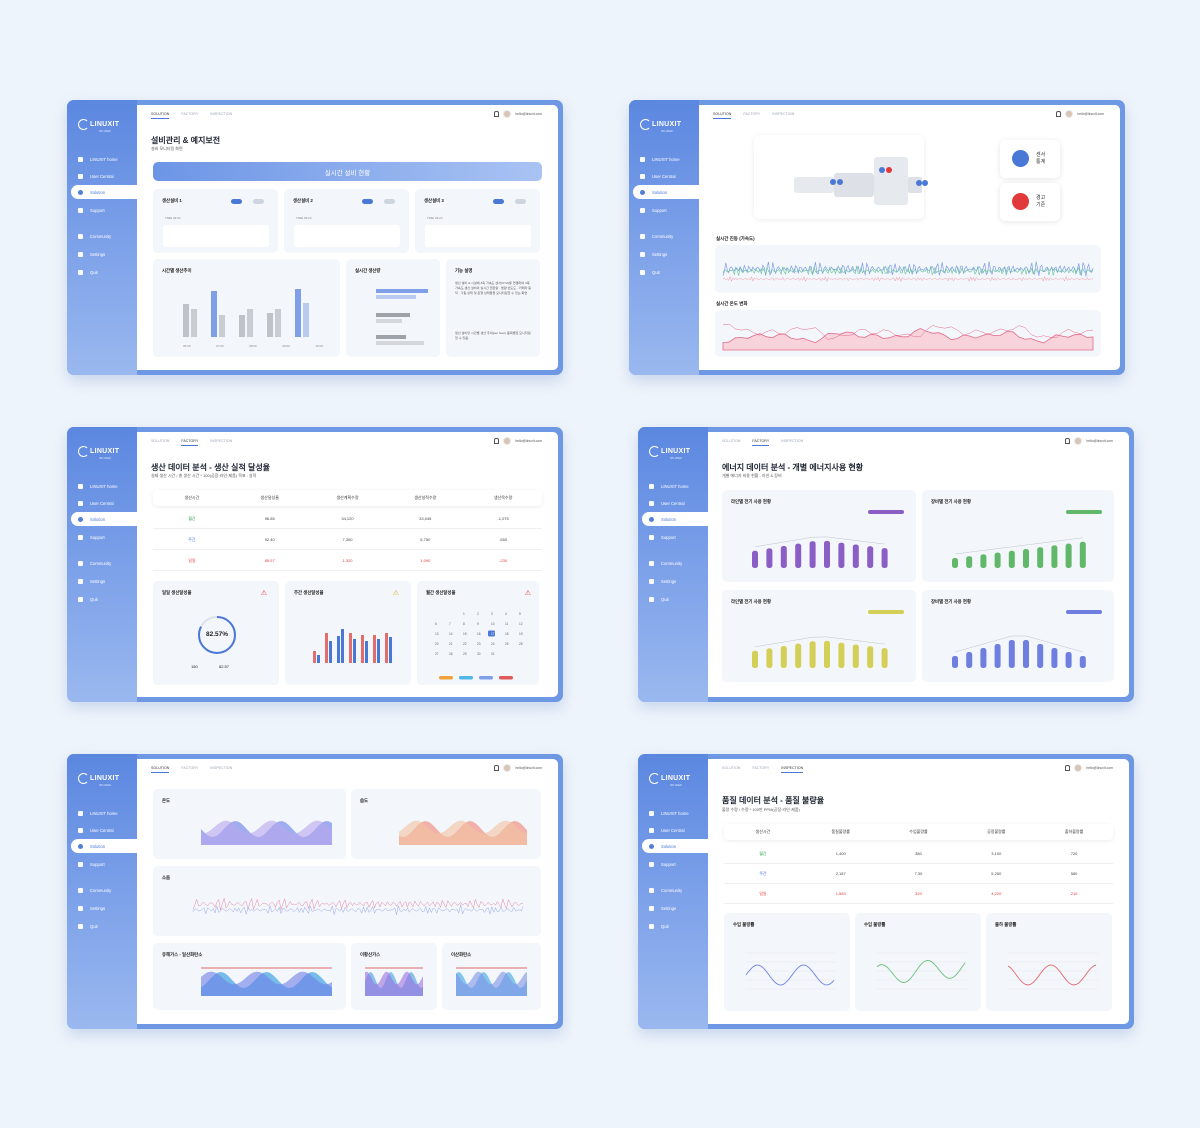 This screenshot has height=1128, width=1200. What do you see at coordinates (80, 908) in the screenshot?
I see `gear-icon` at bounding box center [80, 908].